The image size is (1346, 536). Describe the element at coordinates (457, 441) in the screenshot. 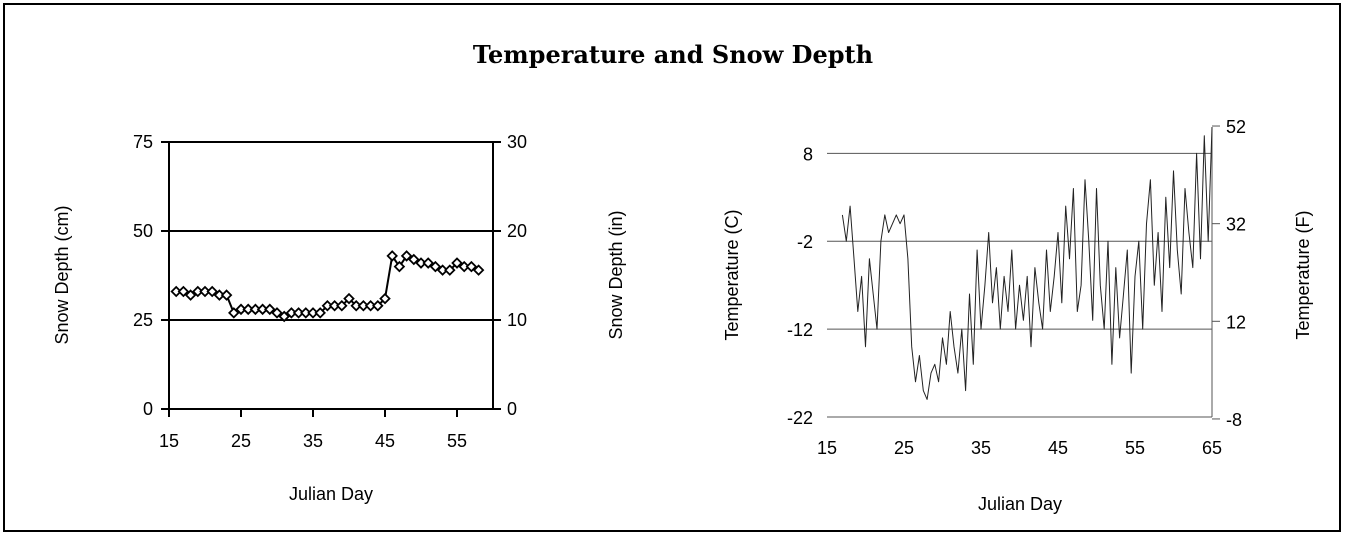

I see `snow-x-tick-label: 55` at that location.